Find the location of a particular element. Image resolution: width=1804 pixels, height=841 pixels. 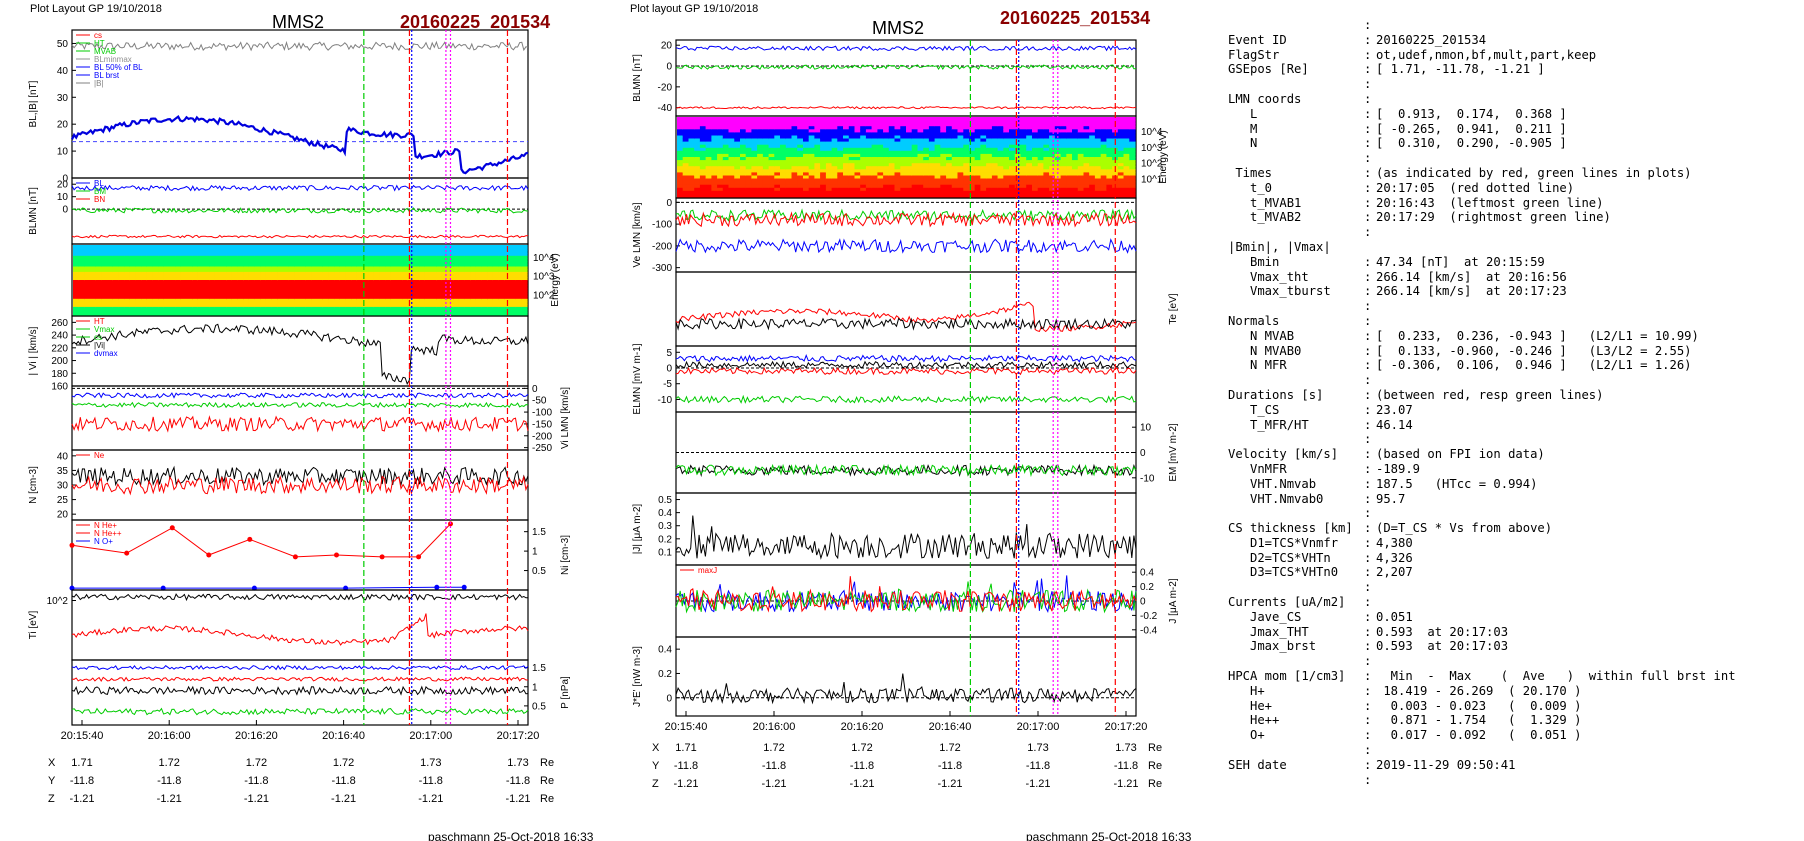

info-value: 20:17:29 (rightmost green line) is located at coordinates (1493, 217).